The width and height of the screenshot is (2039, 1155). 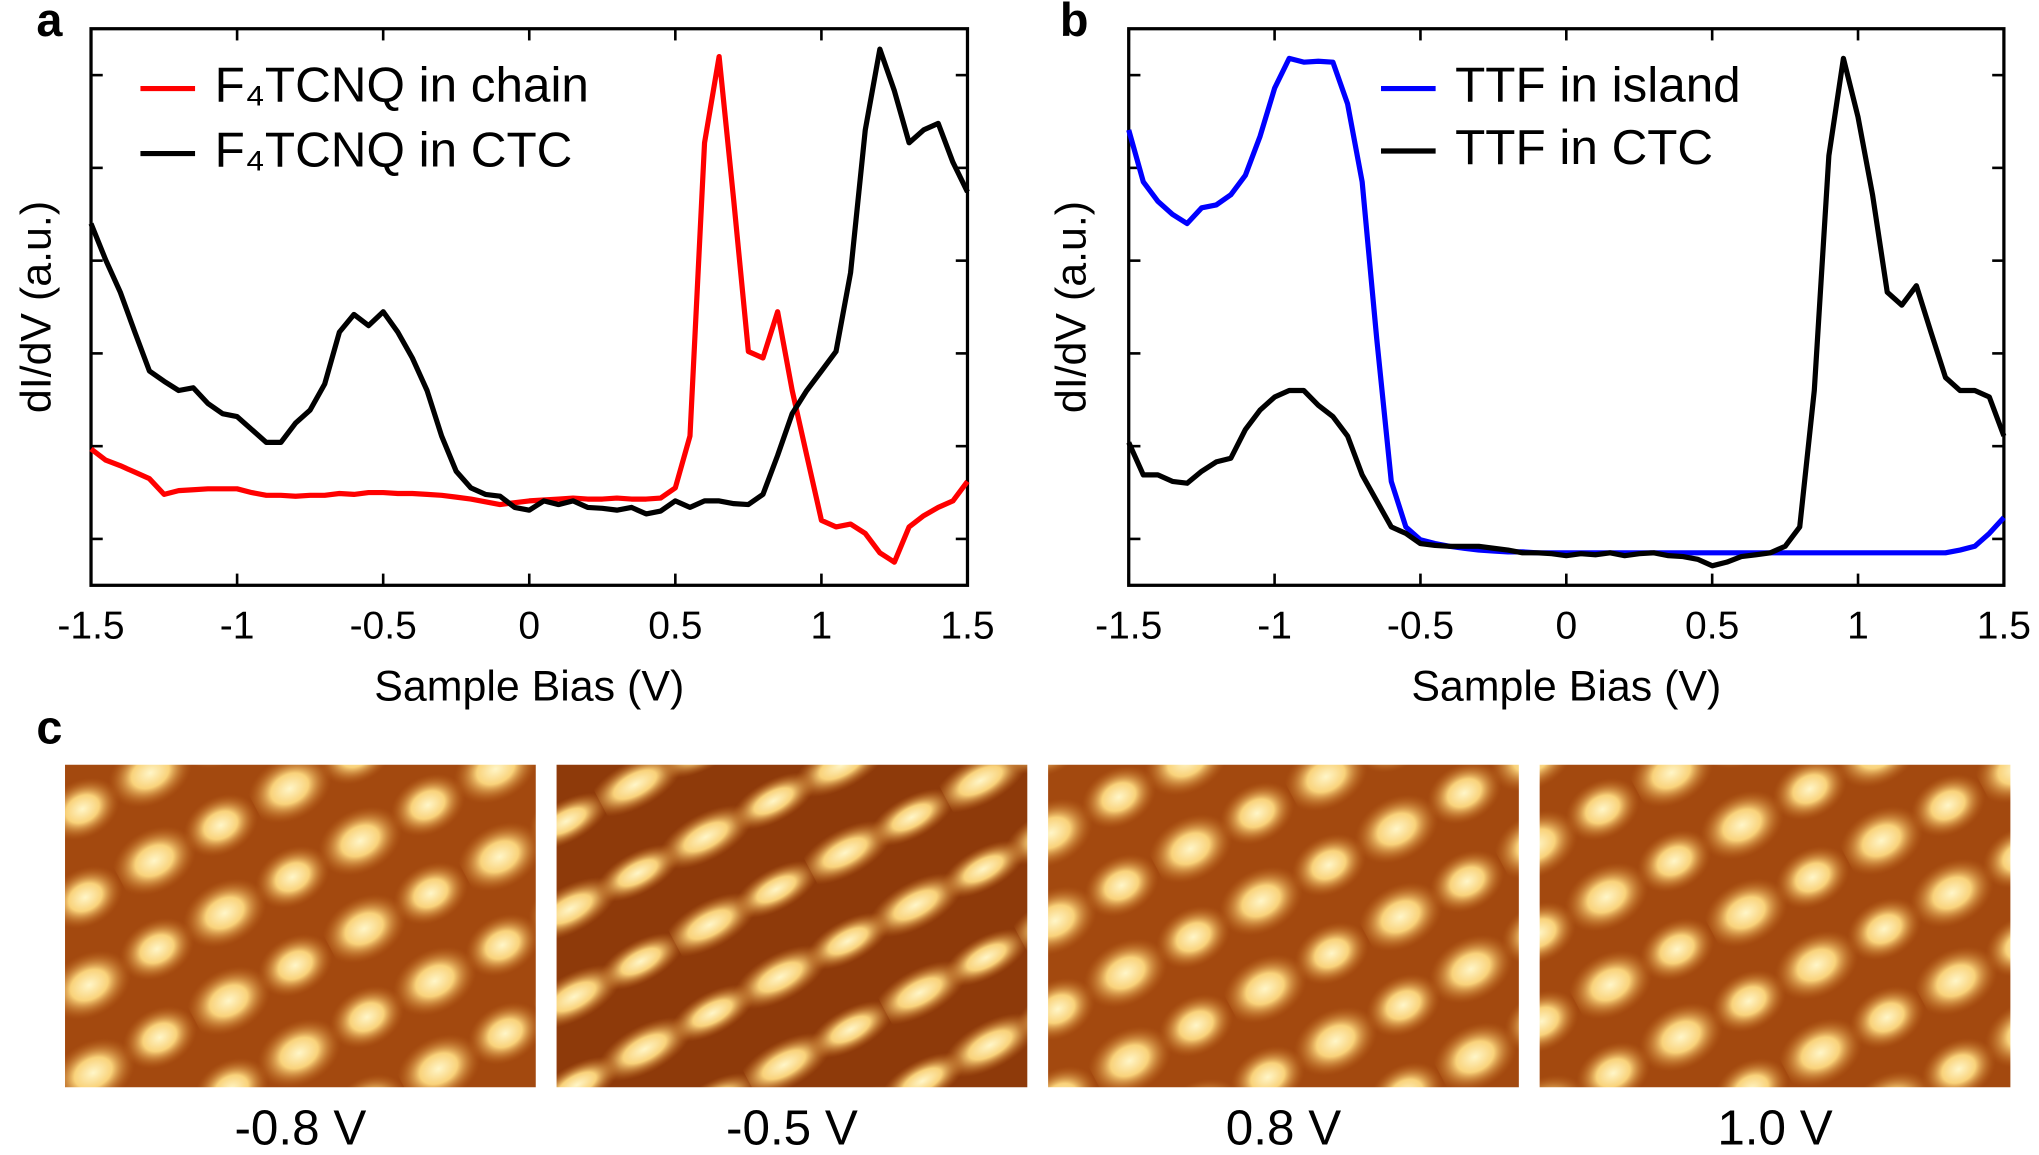 I want to click on panel-label: a, so click(x=49, y=23).